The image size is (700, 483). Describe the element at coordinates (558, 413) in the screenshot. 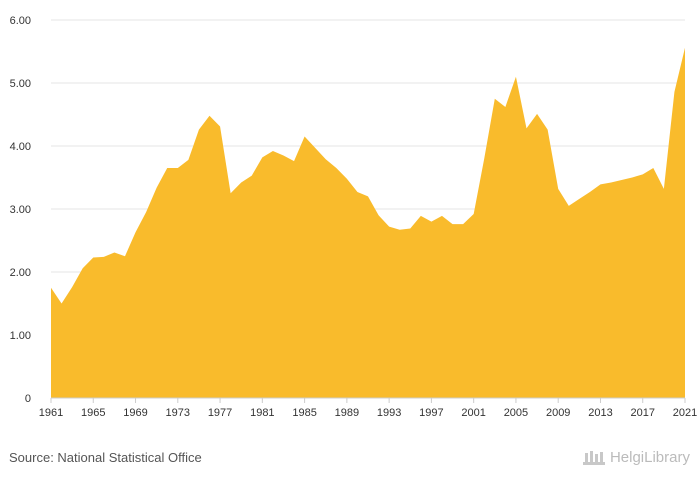

I see `x-tick-label: 2009` at that location.